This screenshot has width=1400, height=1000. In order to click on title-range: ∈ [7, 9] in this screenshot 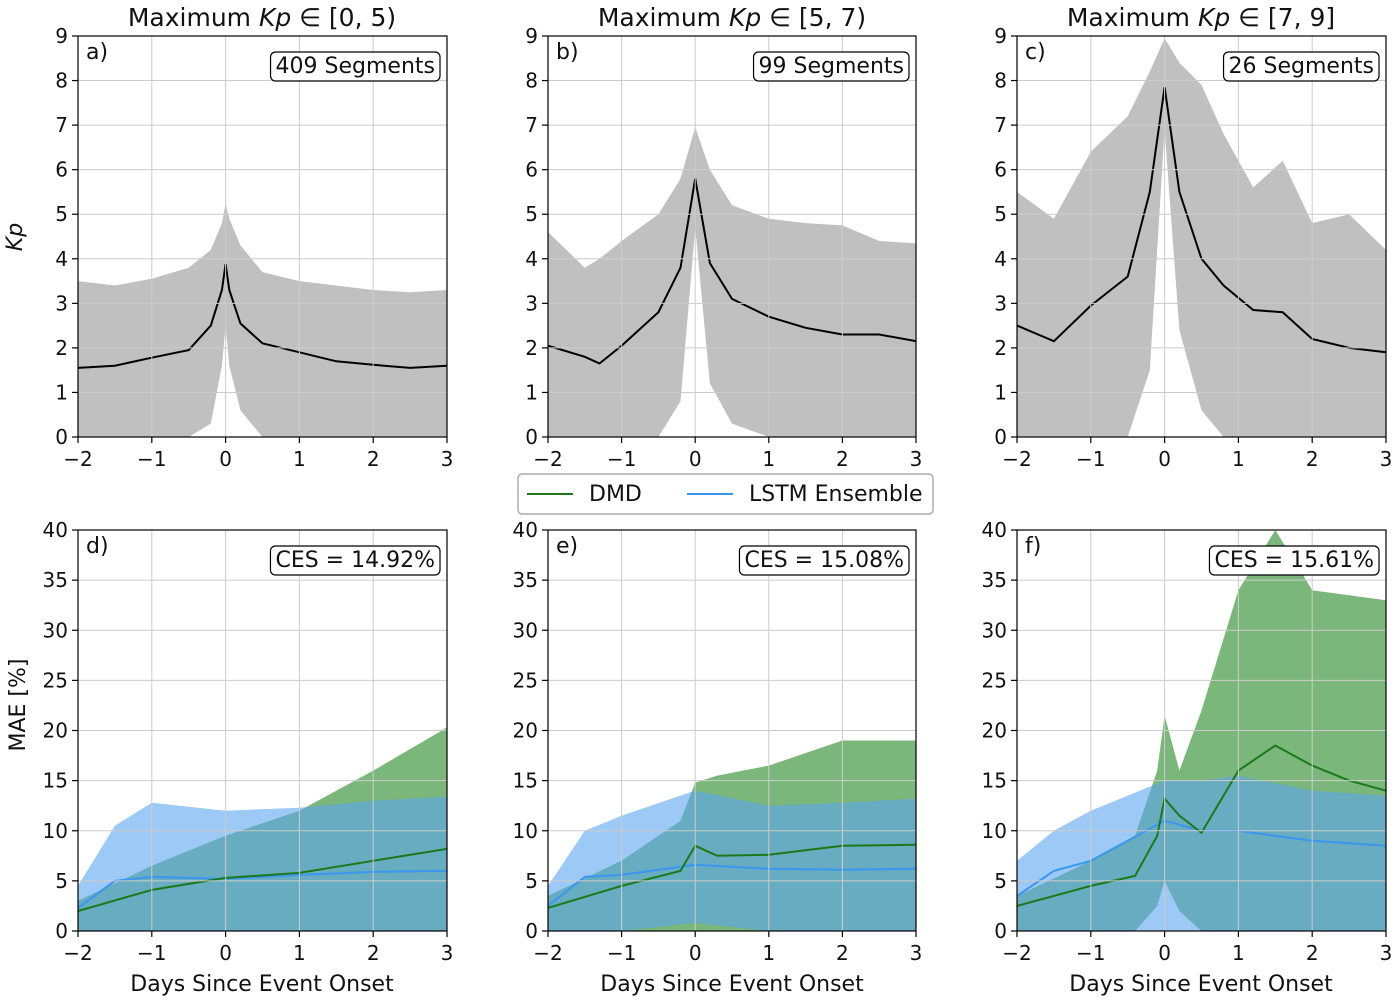, I will do `click(1282, 17)`.